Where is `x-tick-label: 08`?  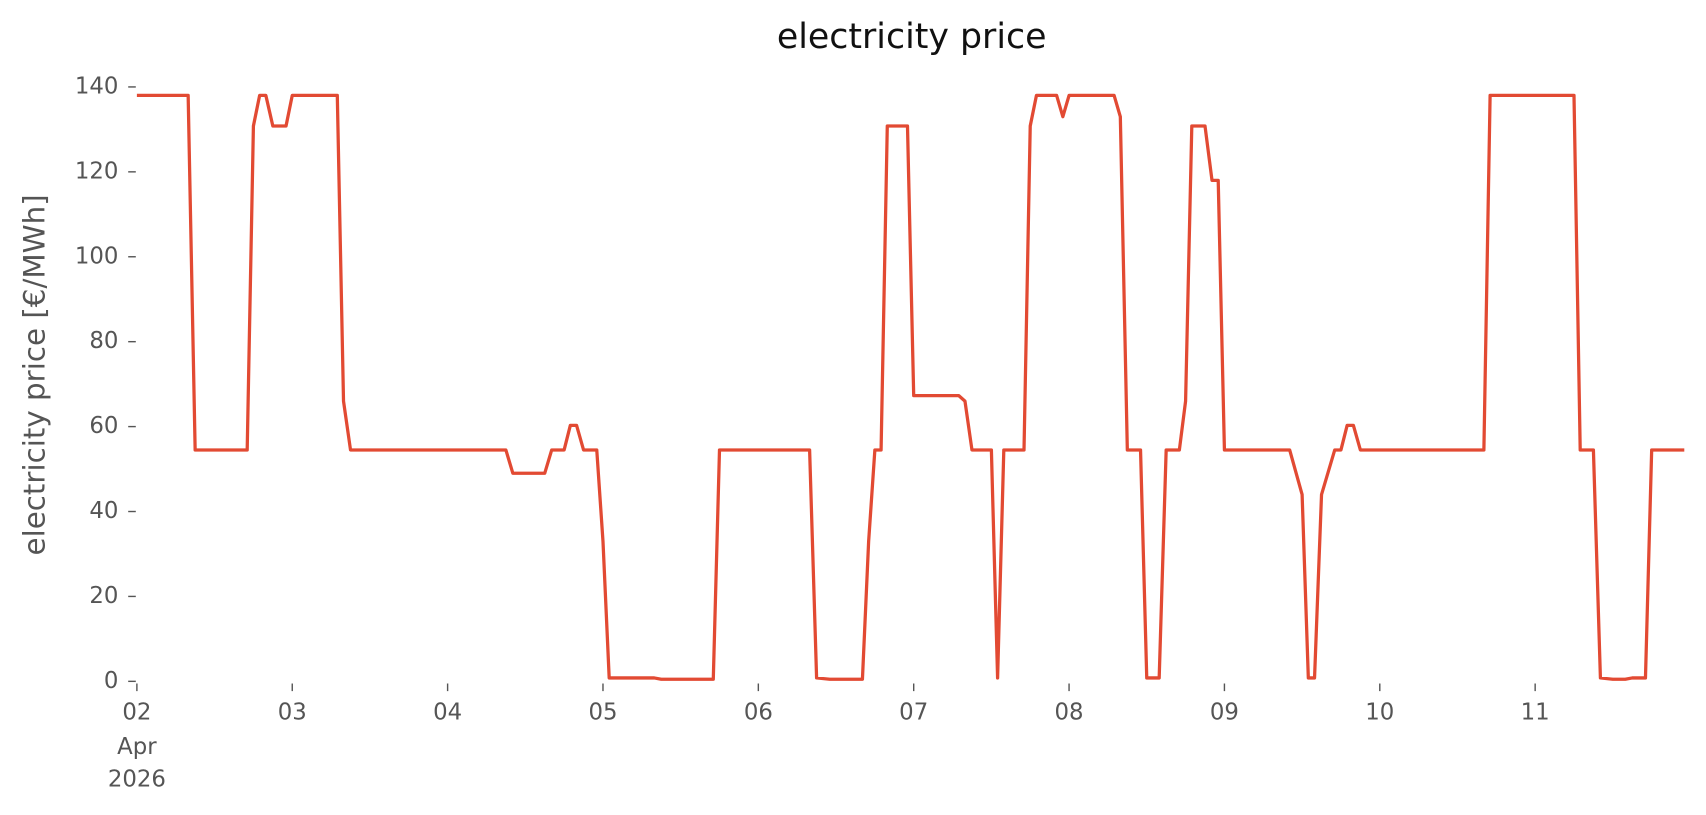 x-tick-label: 08 is located at coordinates (1069, 712).